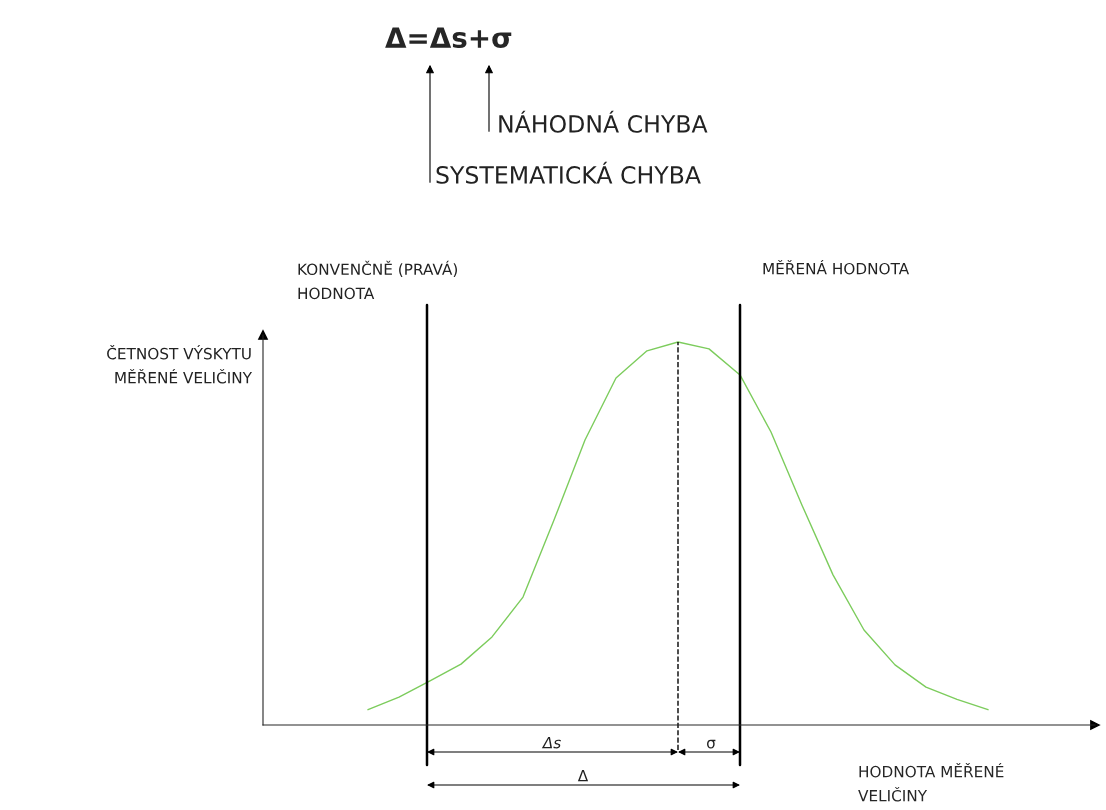 The width and height of the screenshot is (1106, 810). What do you see at coordinates (583, 776) in the screenshot?
I see `text: Δ` at bounding box center [583, 776].